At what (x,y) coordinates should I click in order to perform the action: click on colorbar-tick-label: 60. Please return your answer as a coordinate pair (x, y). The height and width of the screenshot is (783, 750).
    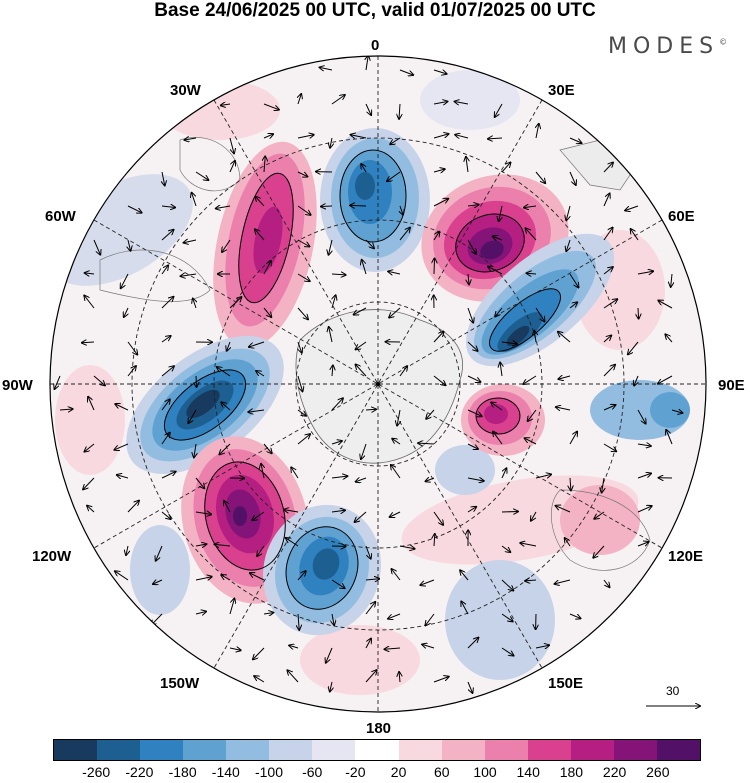
    Looking at the image, I should click on (442, 772).